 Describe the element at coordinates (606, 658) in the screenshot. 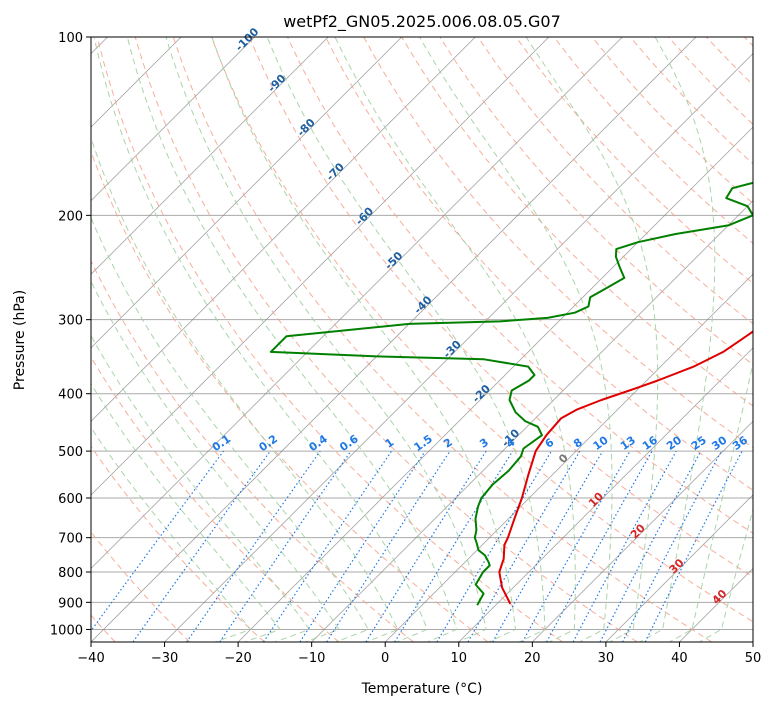

I see `x-tick-label: 30` at that location.